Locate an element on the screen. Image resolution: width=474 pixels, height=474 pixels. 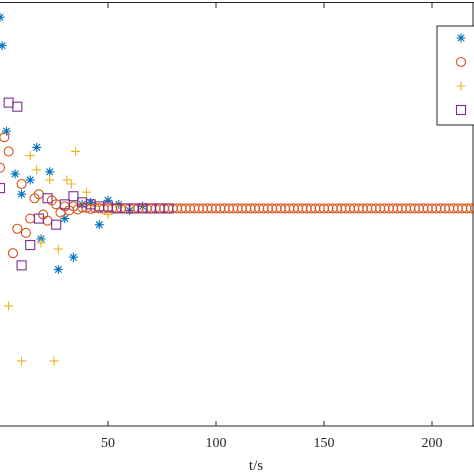
x-axis-label: t/s is located at coordinates (256, 466).